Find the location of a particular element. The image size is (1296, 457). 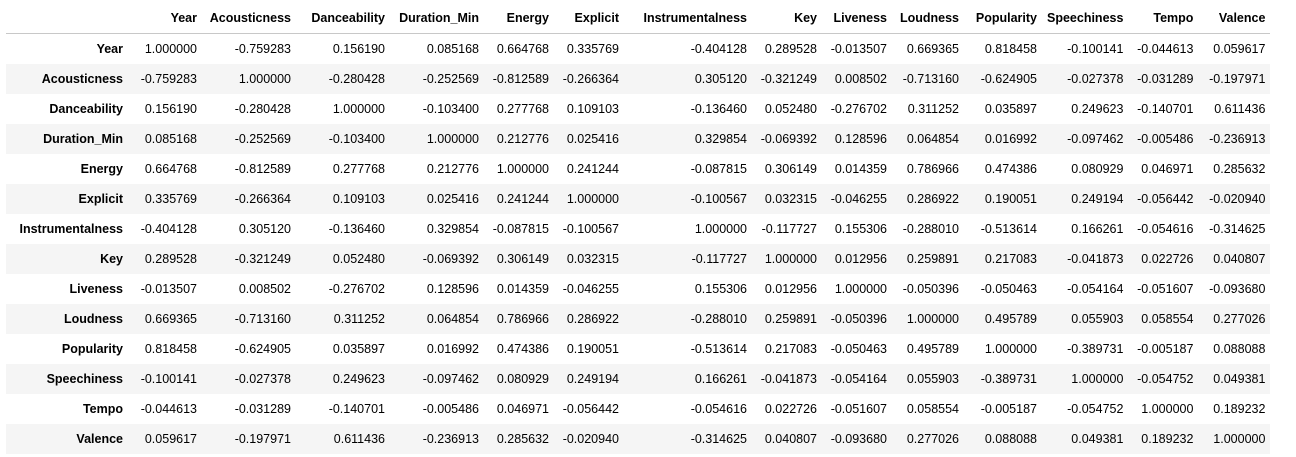

table-cell: 0.190051 is located at coordinates (592, 349).